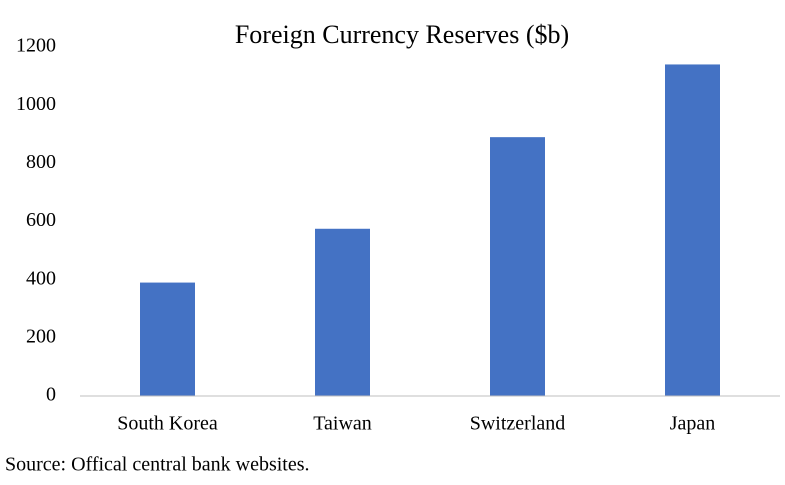 The height and width of the screenshot is (485, 785). I want to click on y-tick-label: 1200, so click(36, 46).